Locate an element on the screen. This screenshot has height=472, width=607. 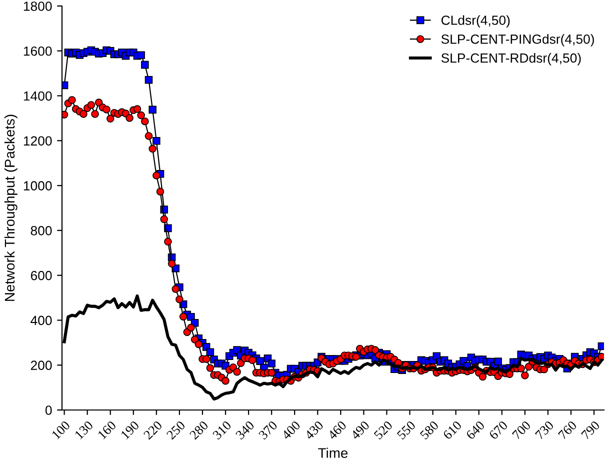
x-tick-label: 220 is located at coordinates (153, 430).